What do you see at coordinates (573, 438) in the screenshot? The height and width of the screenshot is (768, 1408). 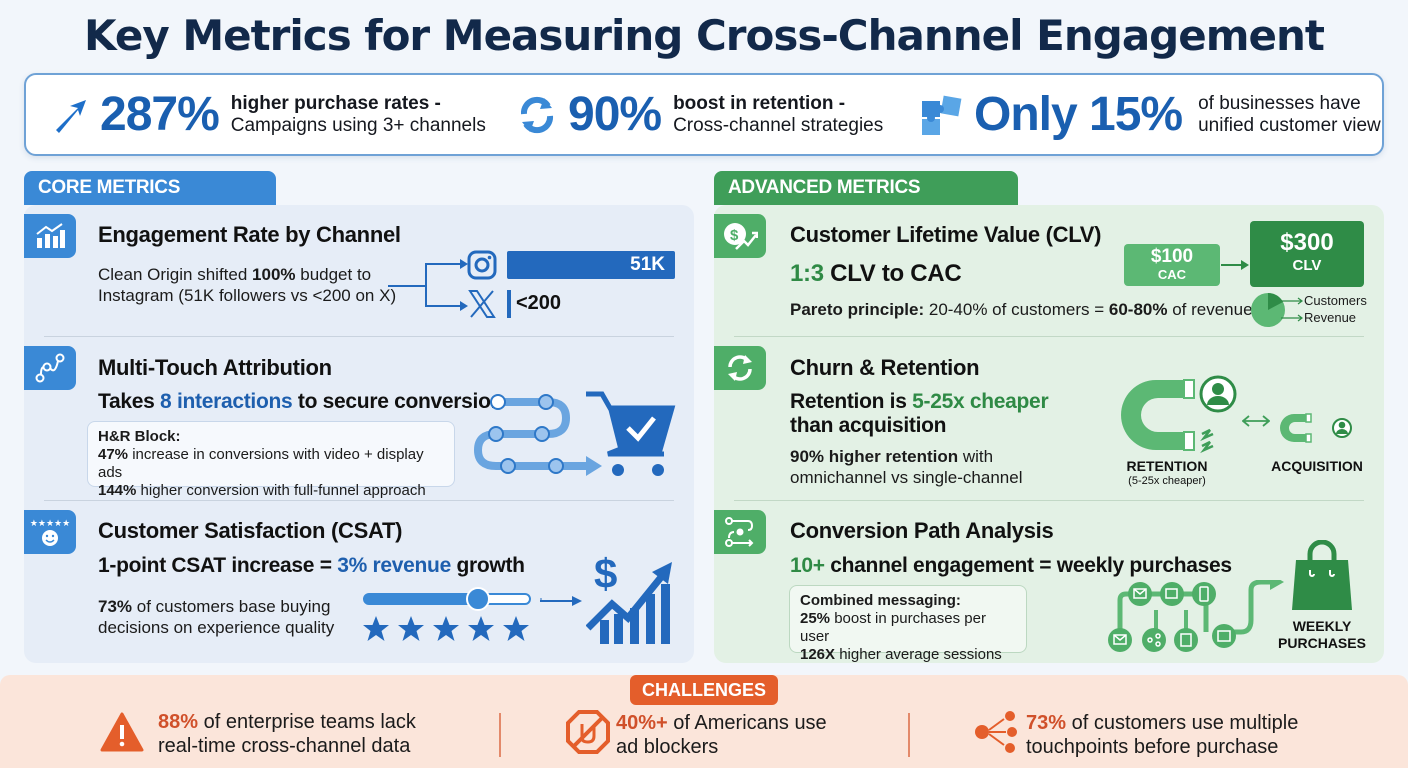 I see `journey-path-icon` at bounding box center [573, 438].